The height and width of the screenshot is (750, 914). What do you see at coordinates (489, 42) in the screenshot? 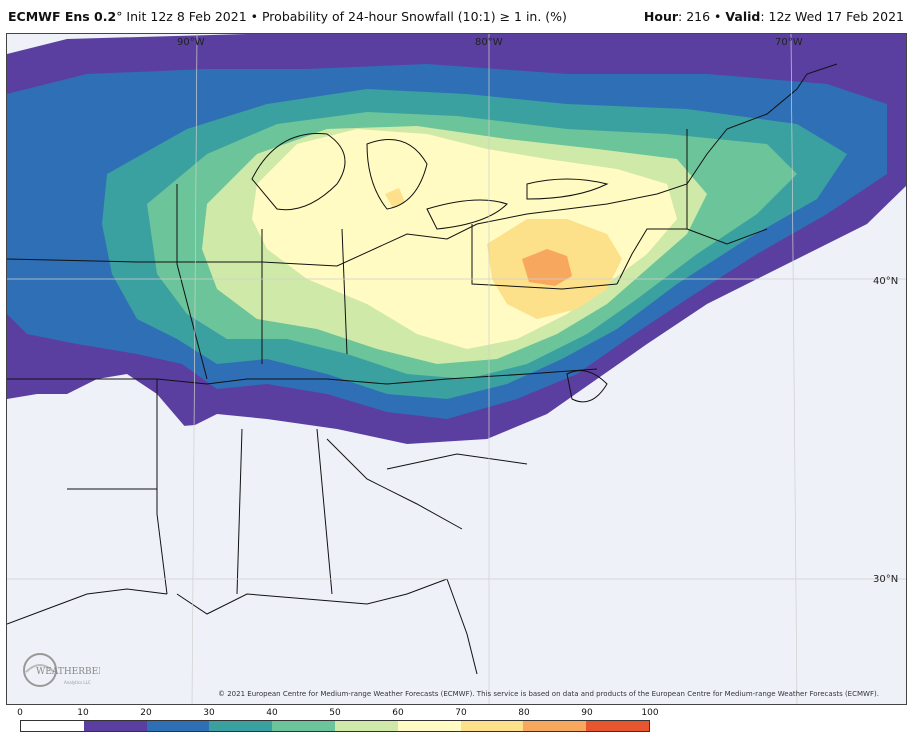
I see `lon-label-80w: 80°W` at bounding box center [489, 42].